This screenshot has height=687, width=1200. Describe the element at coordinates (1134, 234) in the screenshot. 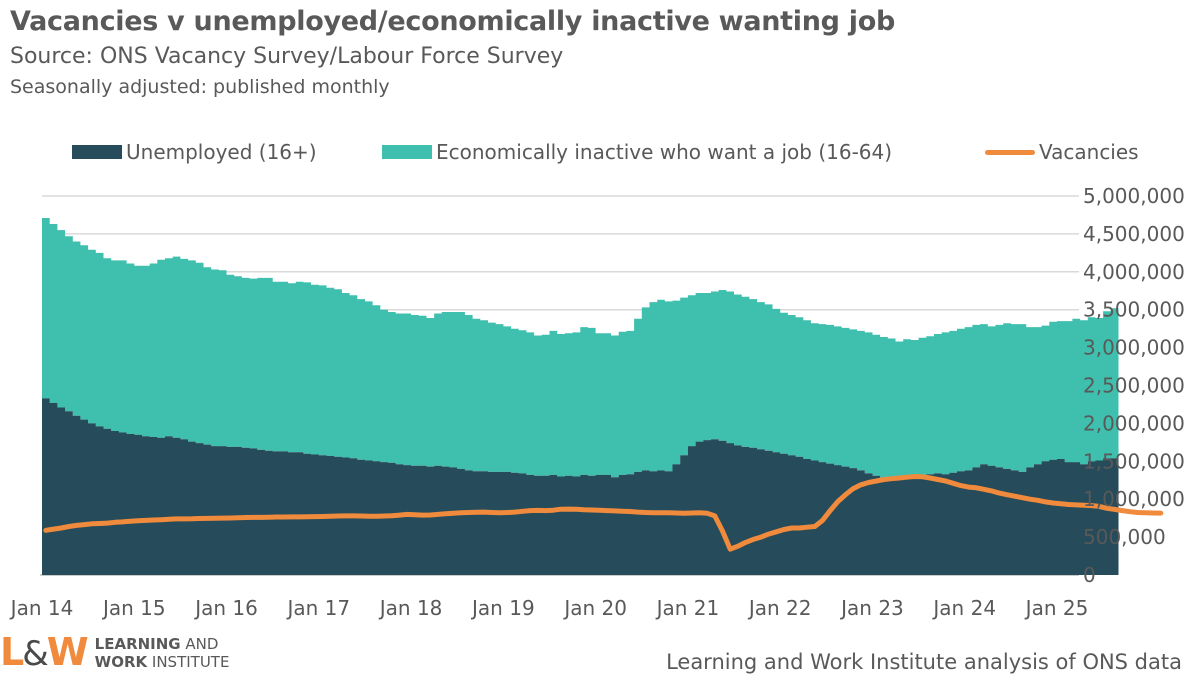

I see `y-tick-label: 4,500,000` at that location.